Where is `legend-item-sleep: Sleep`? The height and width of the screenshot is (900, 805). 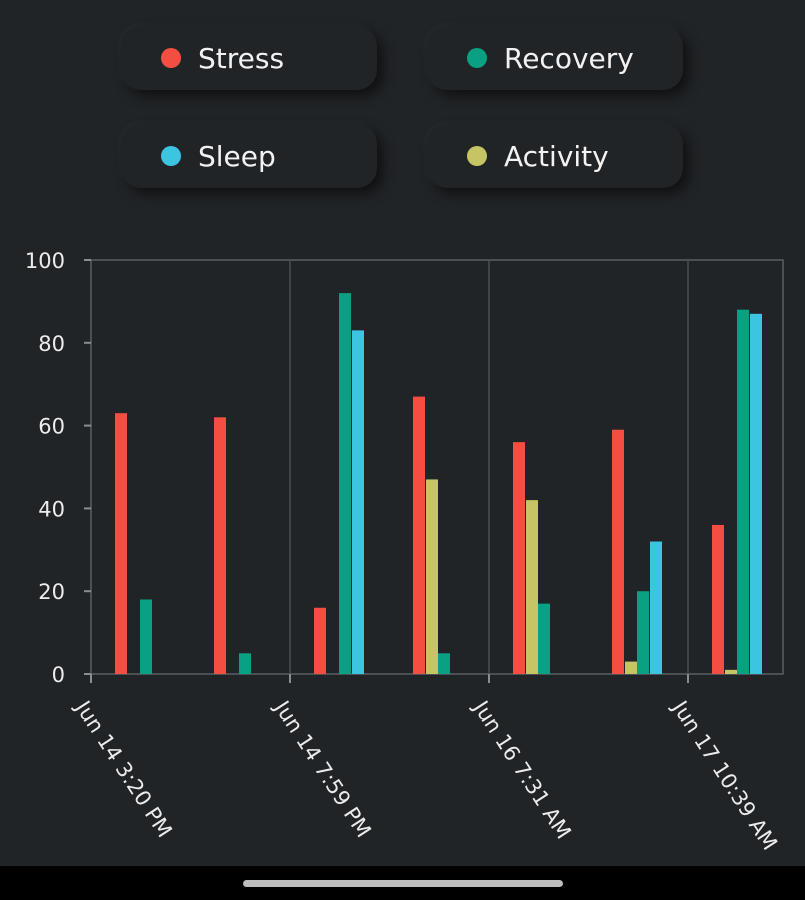 legend-item-sleep: Sleep is located at coordinates (249, 156).